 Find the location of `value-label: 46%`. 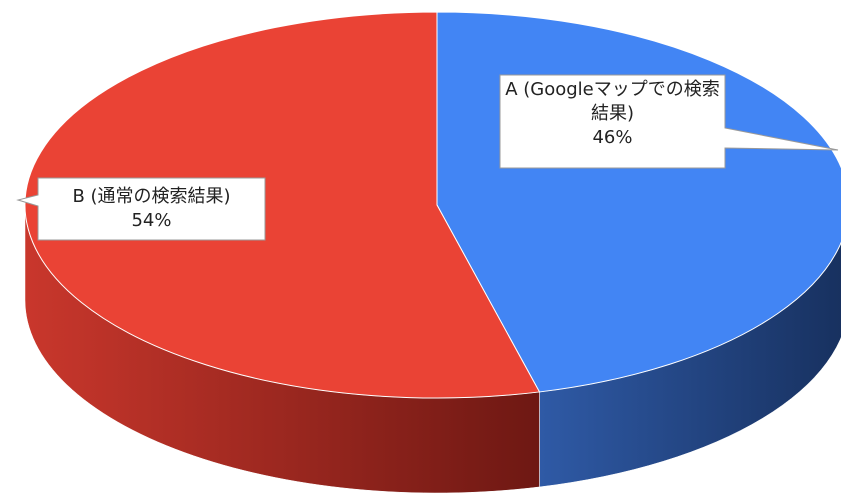

value-label: 46% is located at coordinates (612, 137).